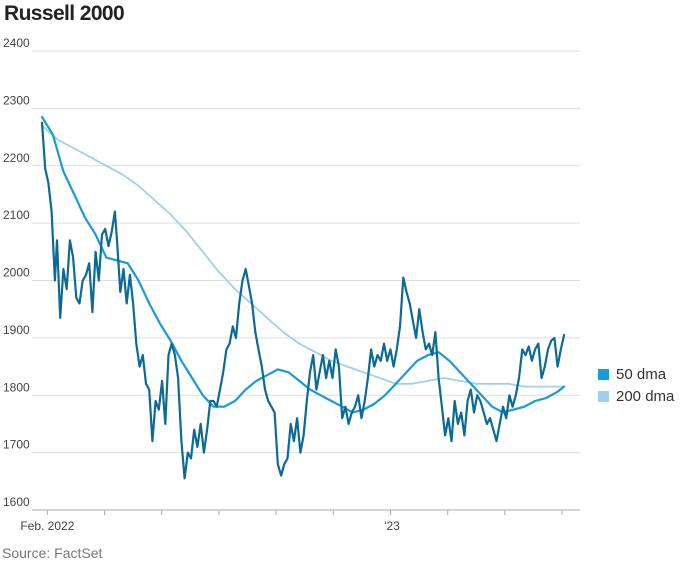 The width and height of the screenshot is (700, 565). I want to click on chart-title: Russell 2000, so click(64, 13).